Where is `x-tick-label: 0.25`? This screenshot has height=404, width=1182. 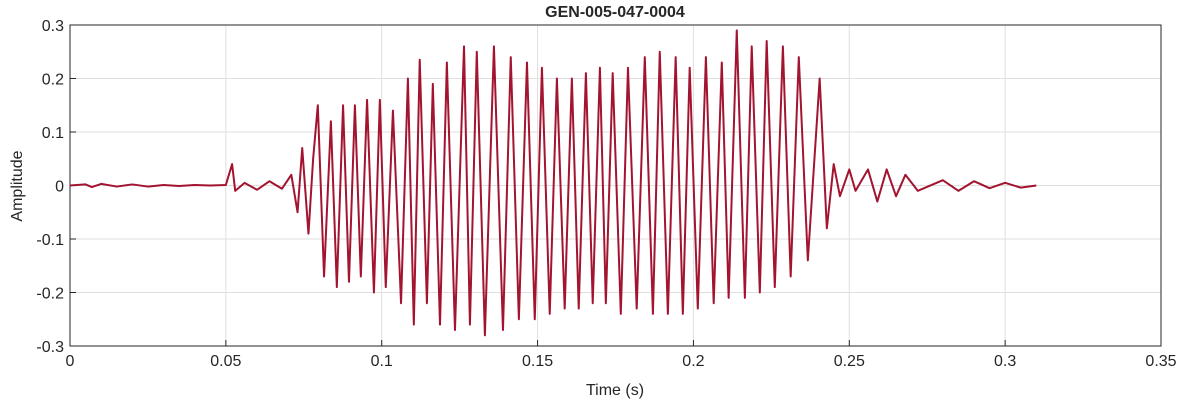
x-tick-label: 0.25 is located at coordinates (849, 361).